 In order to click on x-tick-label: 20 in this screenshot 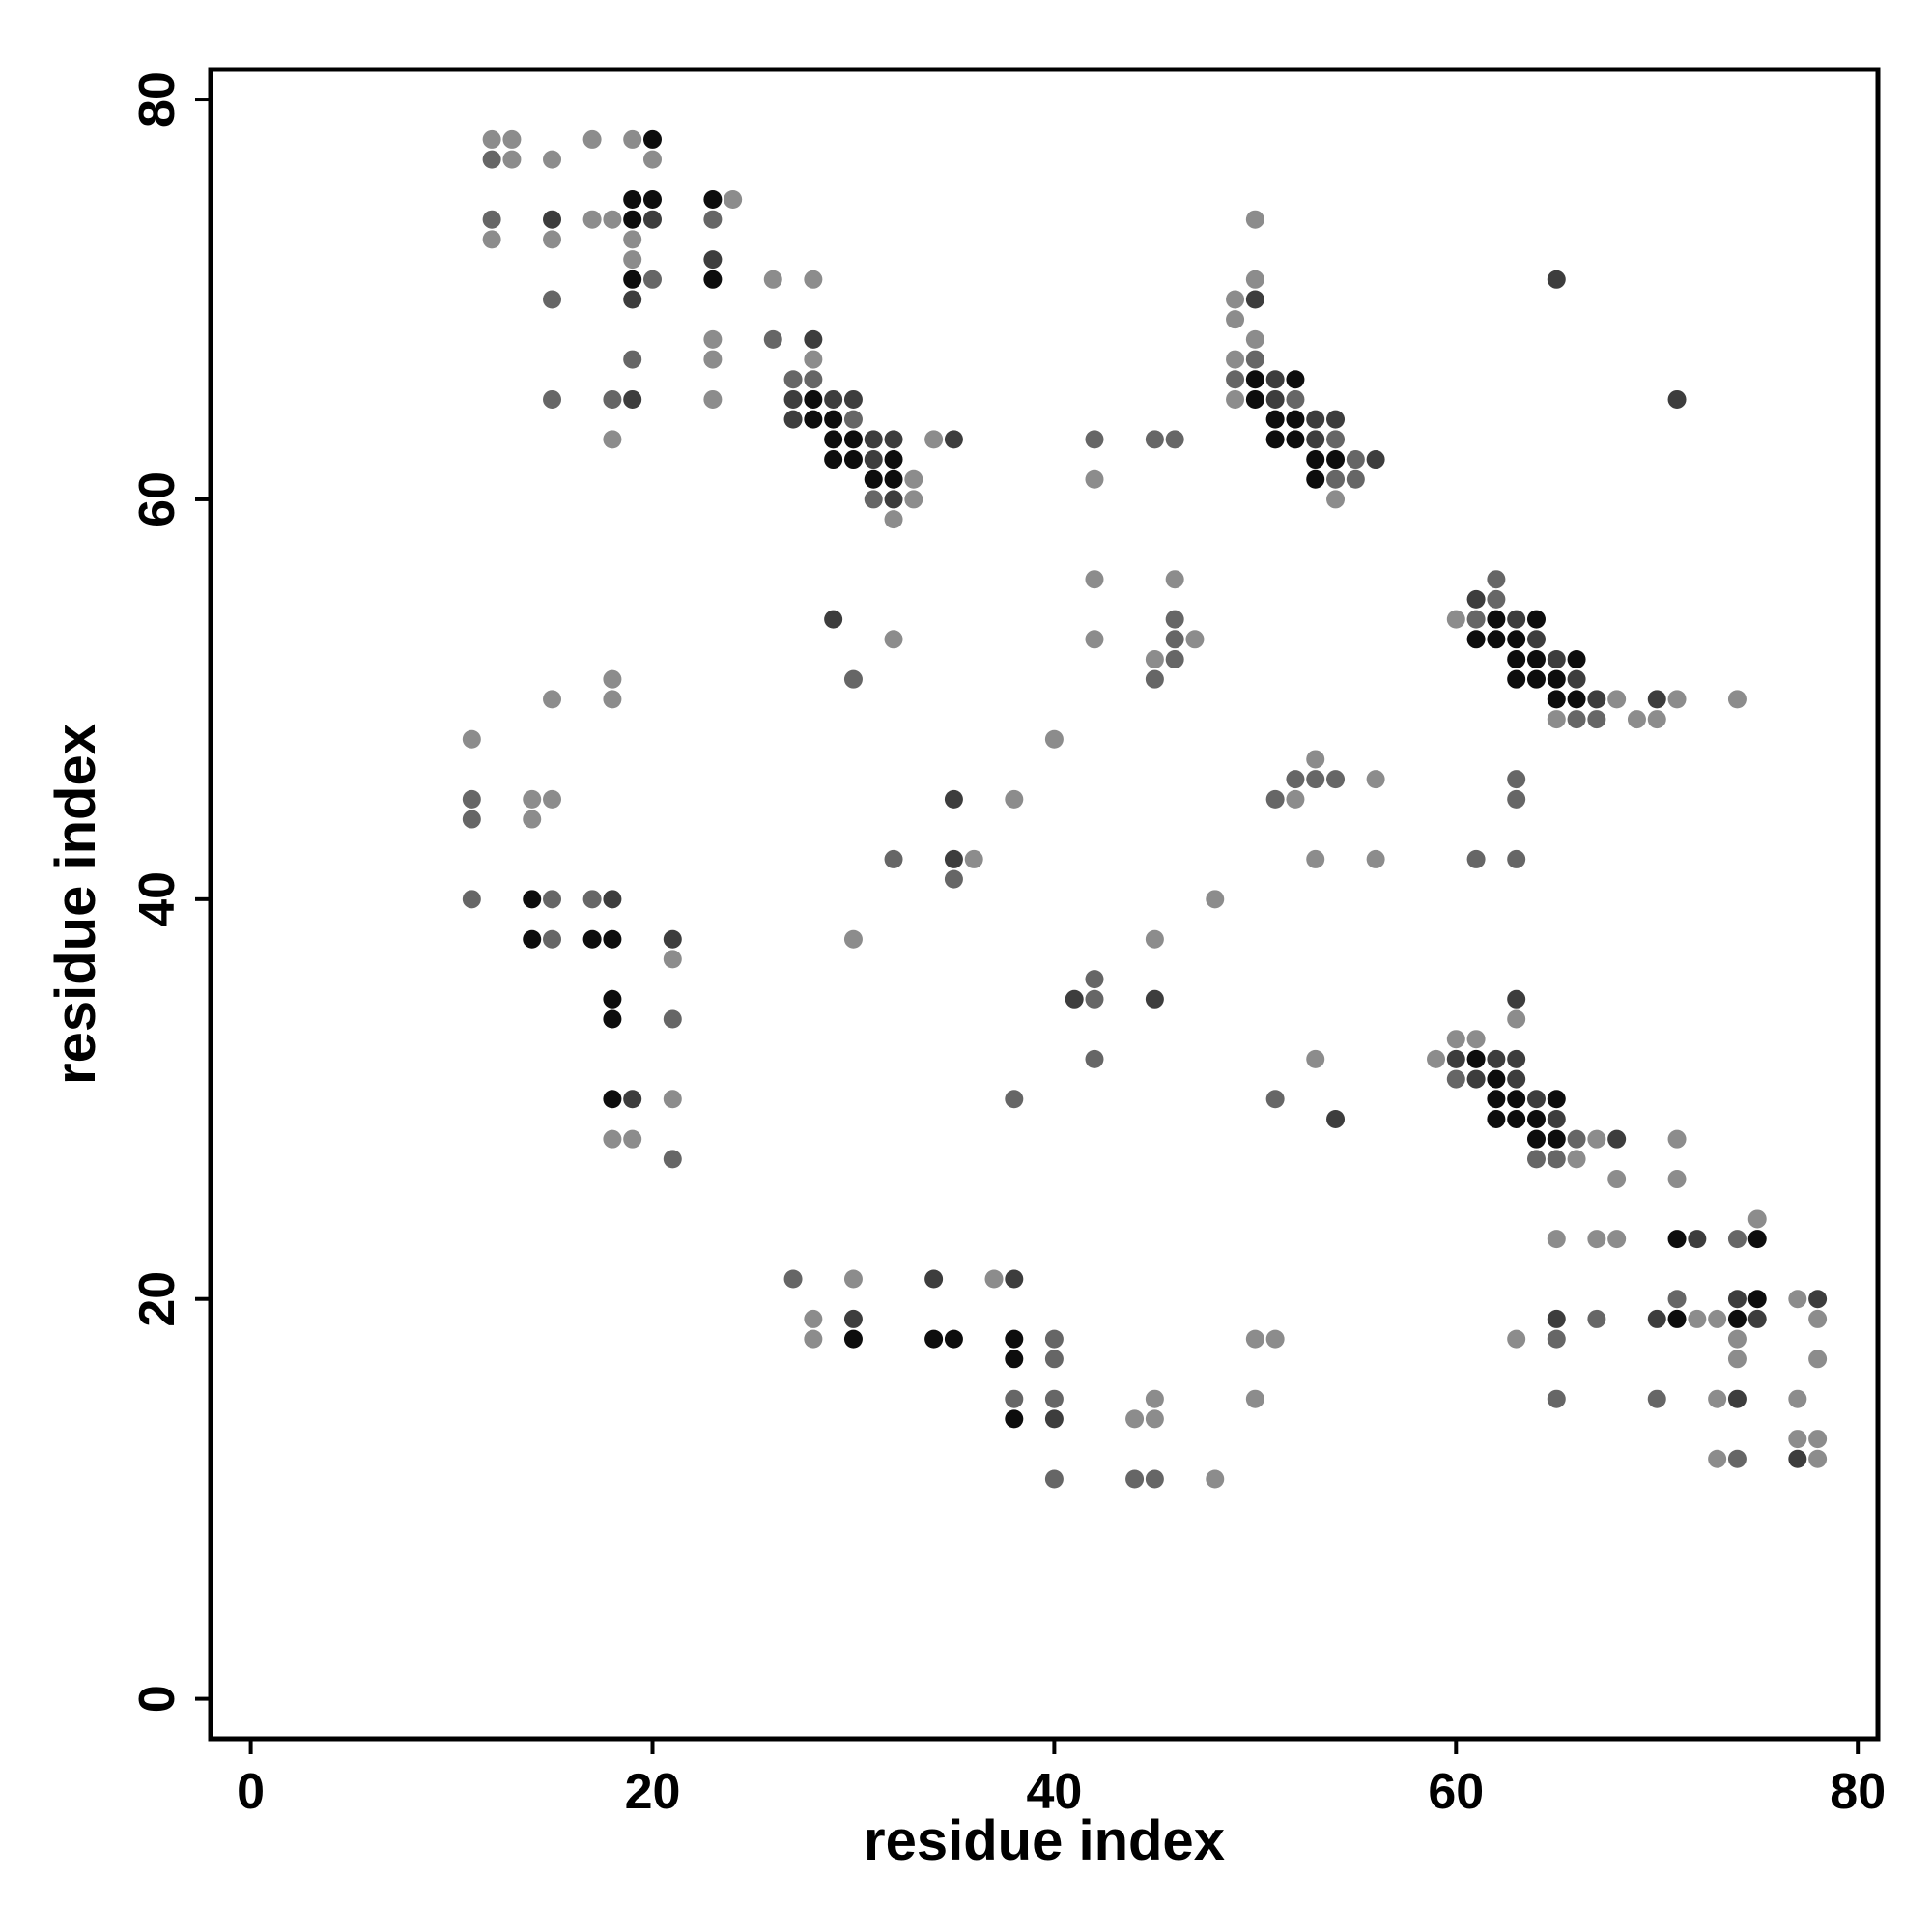, I will do `click(653, 1792)`.